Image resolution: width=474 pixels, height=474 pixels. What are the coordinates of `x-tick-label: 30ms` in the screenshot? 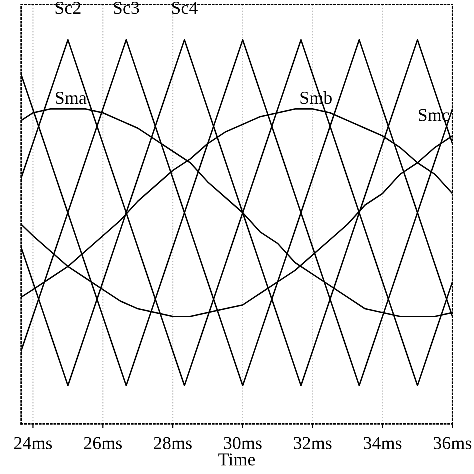 It's located at (243, 443).